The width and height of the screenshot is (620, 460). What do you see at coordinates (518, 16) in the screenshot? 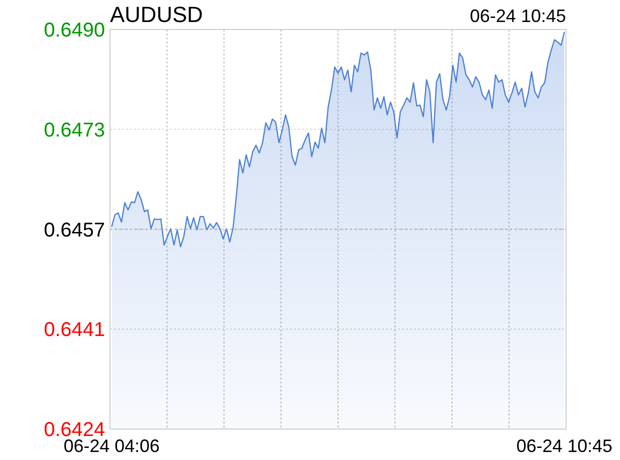
I see `text: 06-24 10:45` at bounding box center [518, 16].